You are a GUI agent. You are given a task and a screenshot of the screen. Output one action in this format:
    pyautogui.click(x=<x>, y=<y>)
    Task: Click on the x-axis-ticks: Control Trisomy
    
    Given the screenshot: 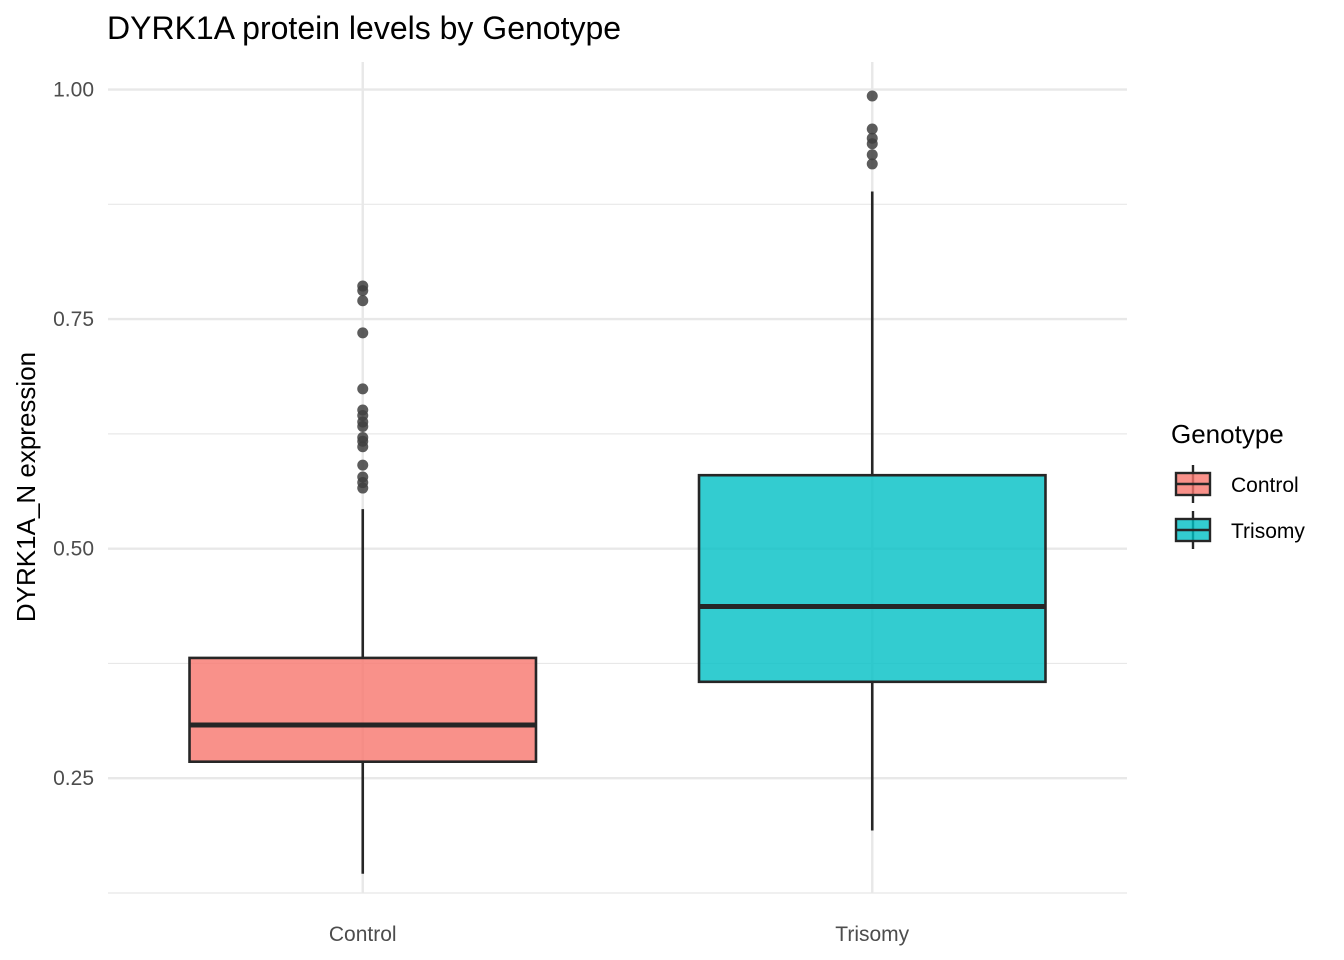 What is the action you would take?
    pyautogui.click(x=619, y=934)
    